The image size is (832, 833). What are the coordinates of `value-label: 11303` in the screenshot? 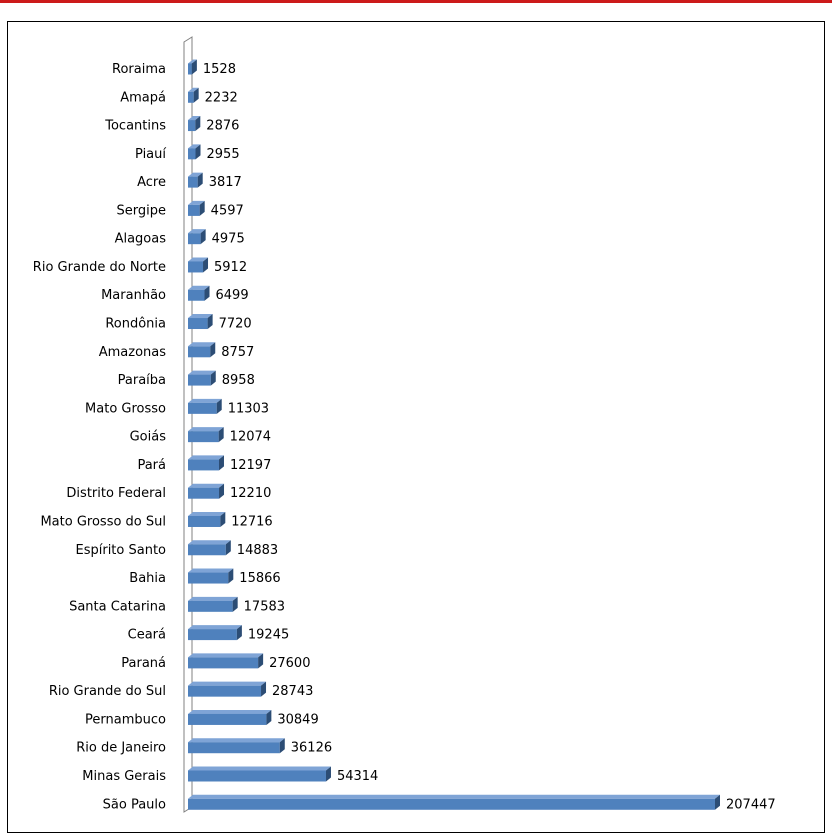 It's located at (248, 408).